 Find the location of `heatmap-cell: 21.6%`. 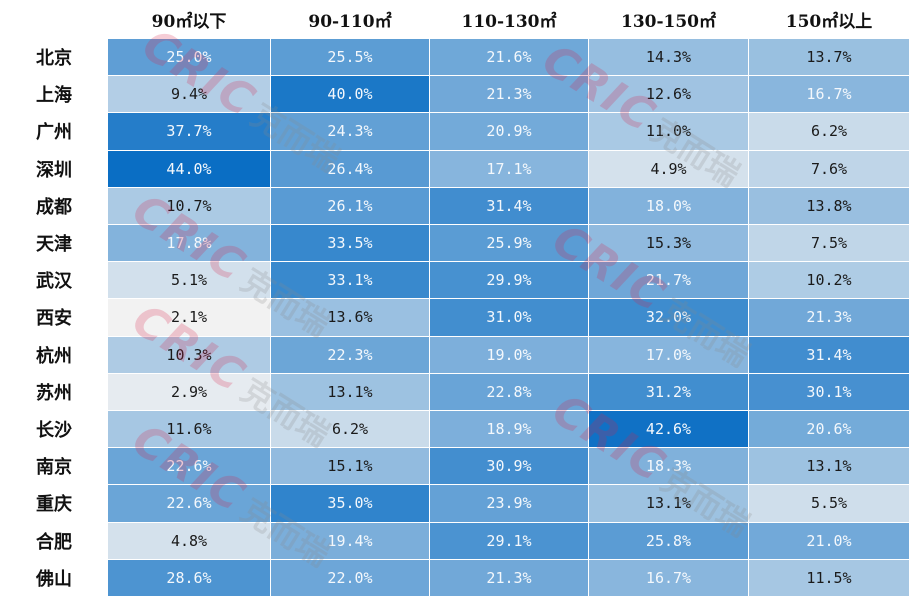

heatmap-cell: 21.6% is located at coordinates (509, 57).